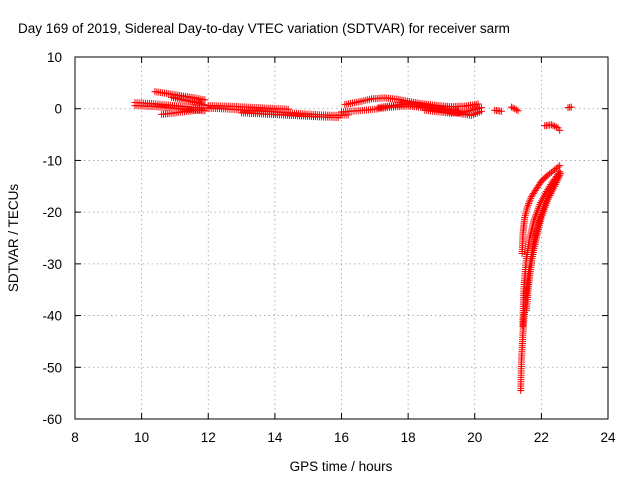  I want to click on x-tick-label: 8, so click(75, 437).